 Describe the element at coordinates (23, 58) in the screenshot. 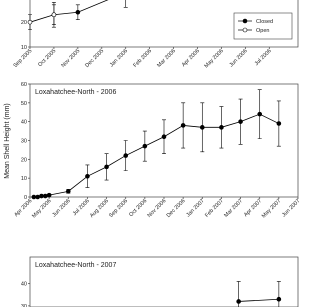

I see `x-tick-label: Sep 2005` at that location.